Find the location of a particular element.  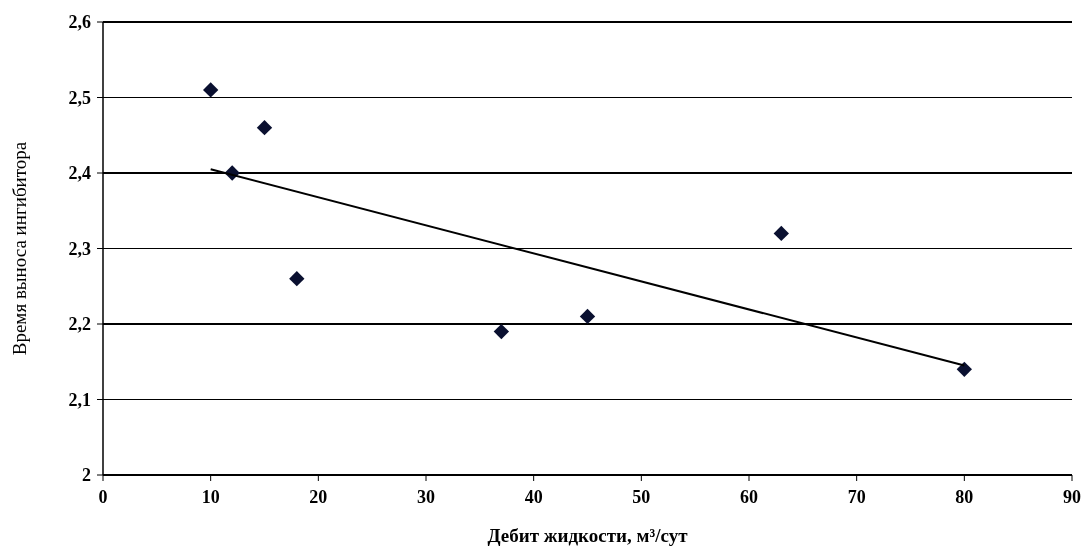

x-tick-label: 80 is located at coordinates (964, 497).